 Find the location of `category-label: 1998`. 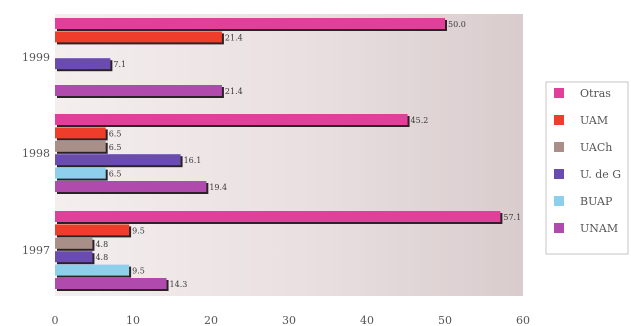

category-label: 1998 is located at coordinates (36, 153).